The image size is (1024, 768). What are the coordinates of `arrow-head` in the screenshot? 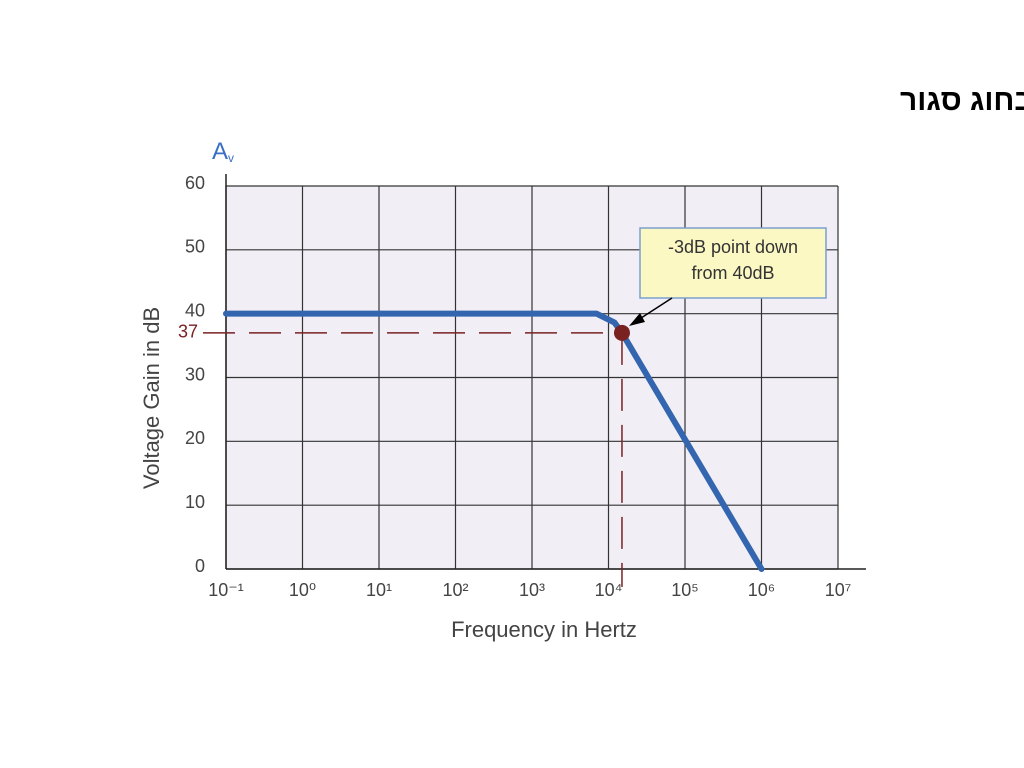 It's located at (637, 319).